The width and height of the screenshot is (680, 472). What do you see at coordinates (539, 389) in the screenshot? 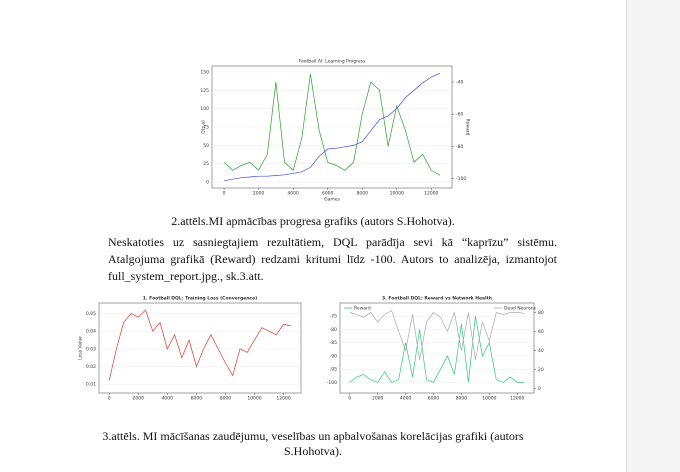
I see `y2-tick-label: 0` at bounding box center [539, 389].